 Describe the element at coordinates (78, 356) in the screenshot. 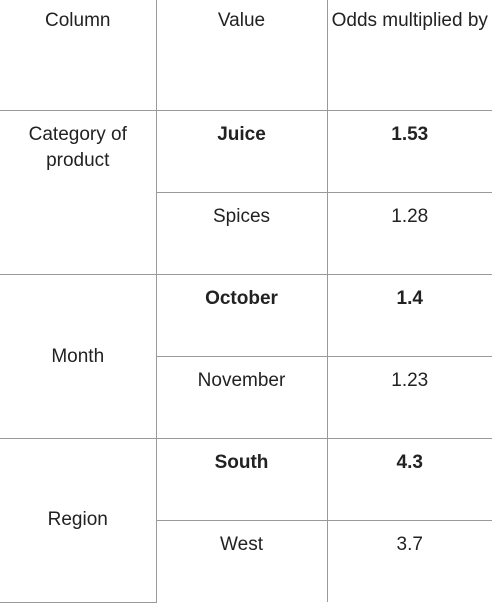

I see `group-label-month: Month` at that location.